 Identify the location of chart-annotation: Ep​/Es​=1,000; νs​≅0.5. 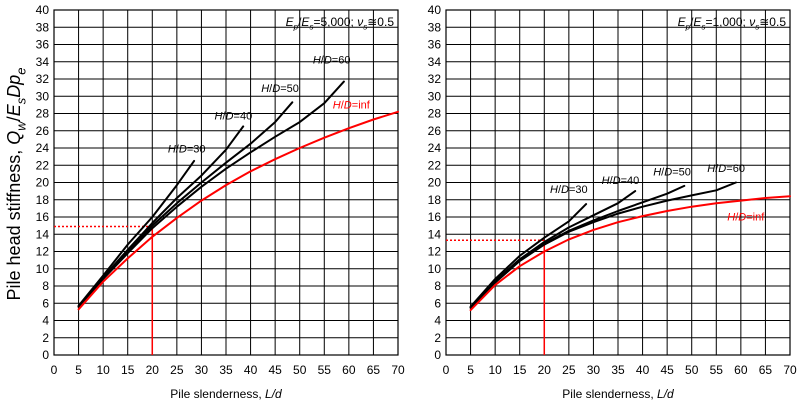
(732, 23).